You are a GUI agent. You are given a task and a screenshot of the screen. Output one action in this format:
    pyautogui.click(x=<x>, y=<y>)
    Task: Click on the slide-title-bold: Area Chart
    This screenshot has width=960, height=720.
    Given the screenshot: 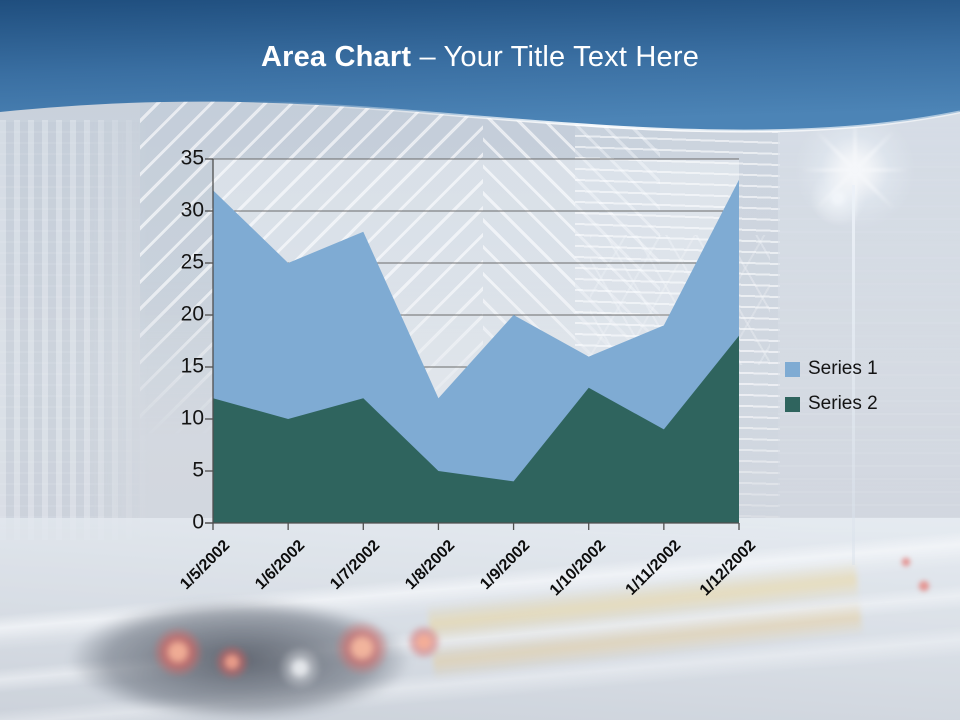 What is the action you would take?
    pyautogui.click(x=336, y=57)
    